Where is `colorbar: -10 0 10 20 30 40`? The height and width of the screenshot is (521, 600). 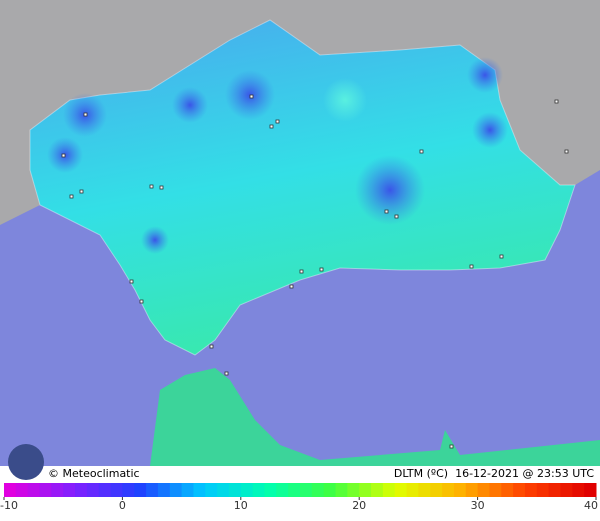 colorbar: -10 0 10 20 30 40 is located at coordinates (299, 497).